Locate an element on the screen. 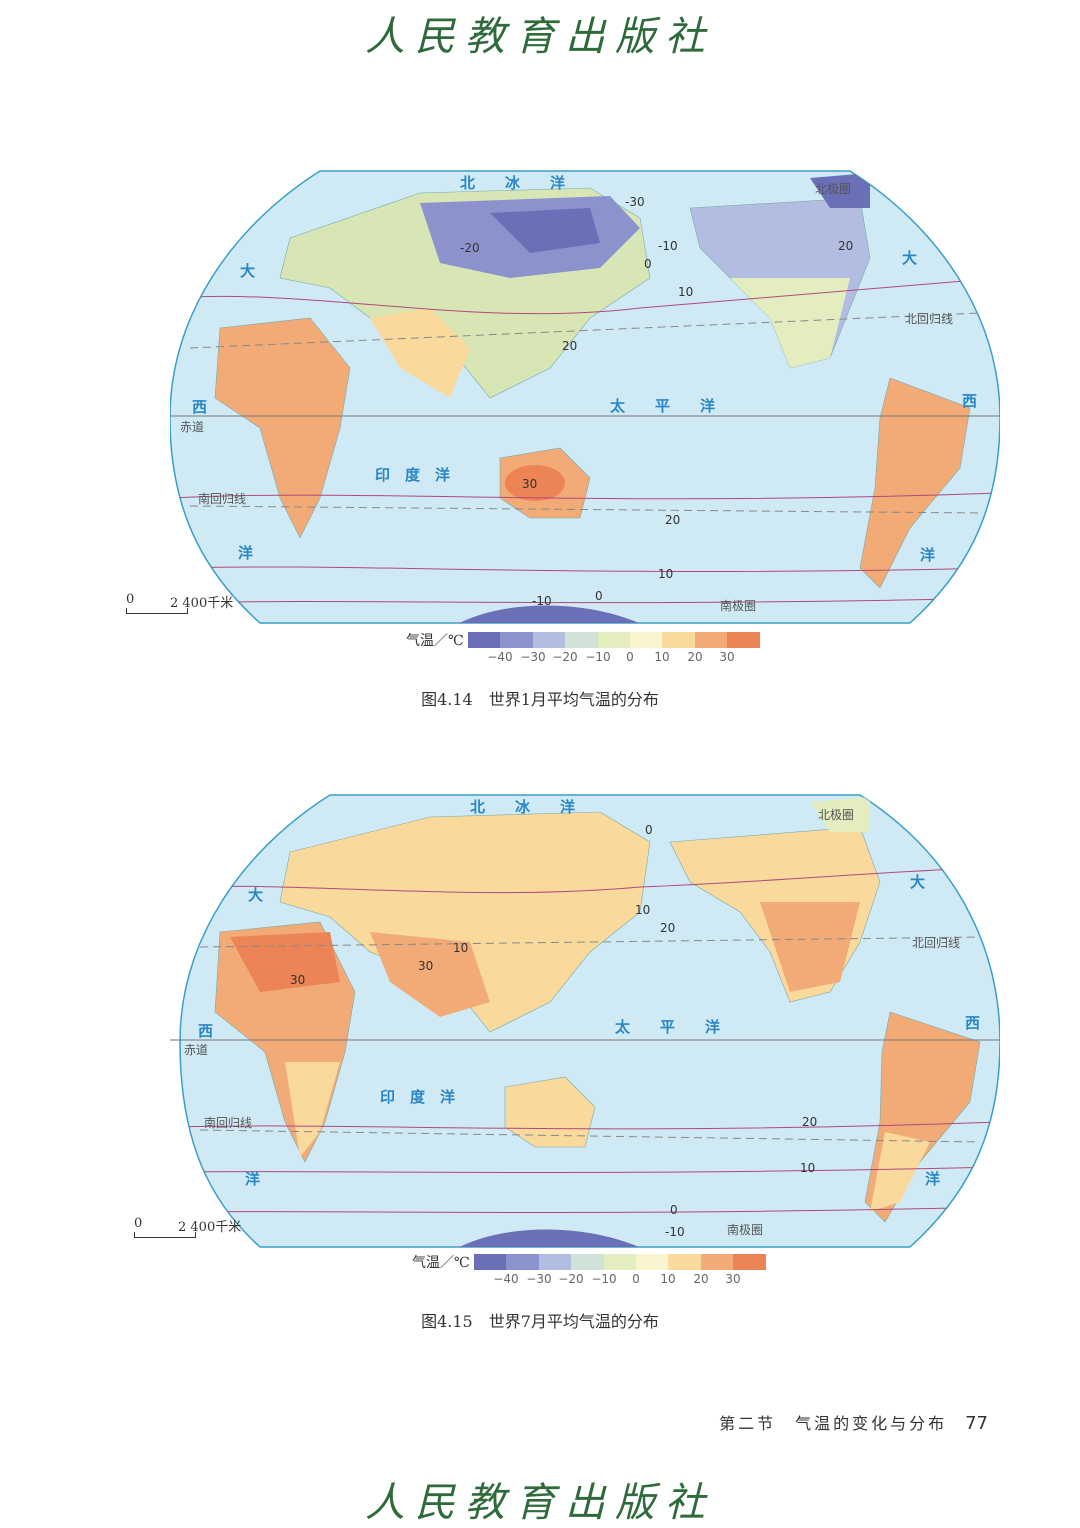 The height and width of the screenshot is (1528, 1080). scale-bar-2: 0 2 400千米 is located at coordinates (187, 1227).